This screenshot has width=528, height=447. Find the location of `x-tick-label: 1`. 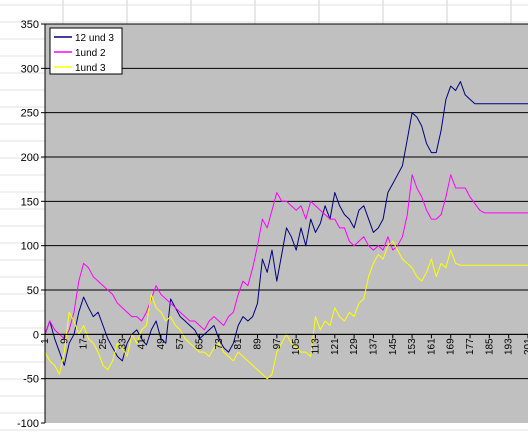

x-tick-label: 1 is located at coordinates (45, 341).